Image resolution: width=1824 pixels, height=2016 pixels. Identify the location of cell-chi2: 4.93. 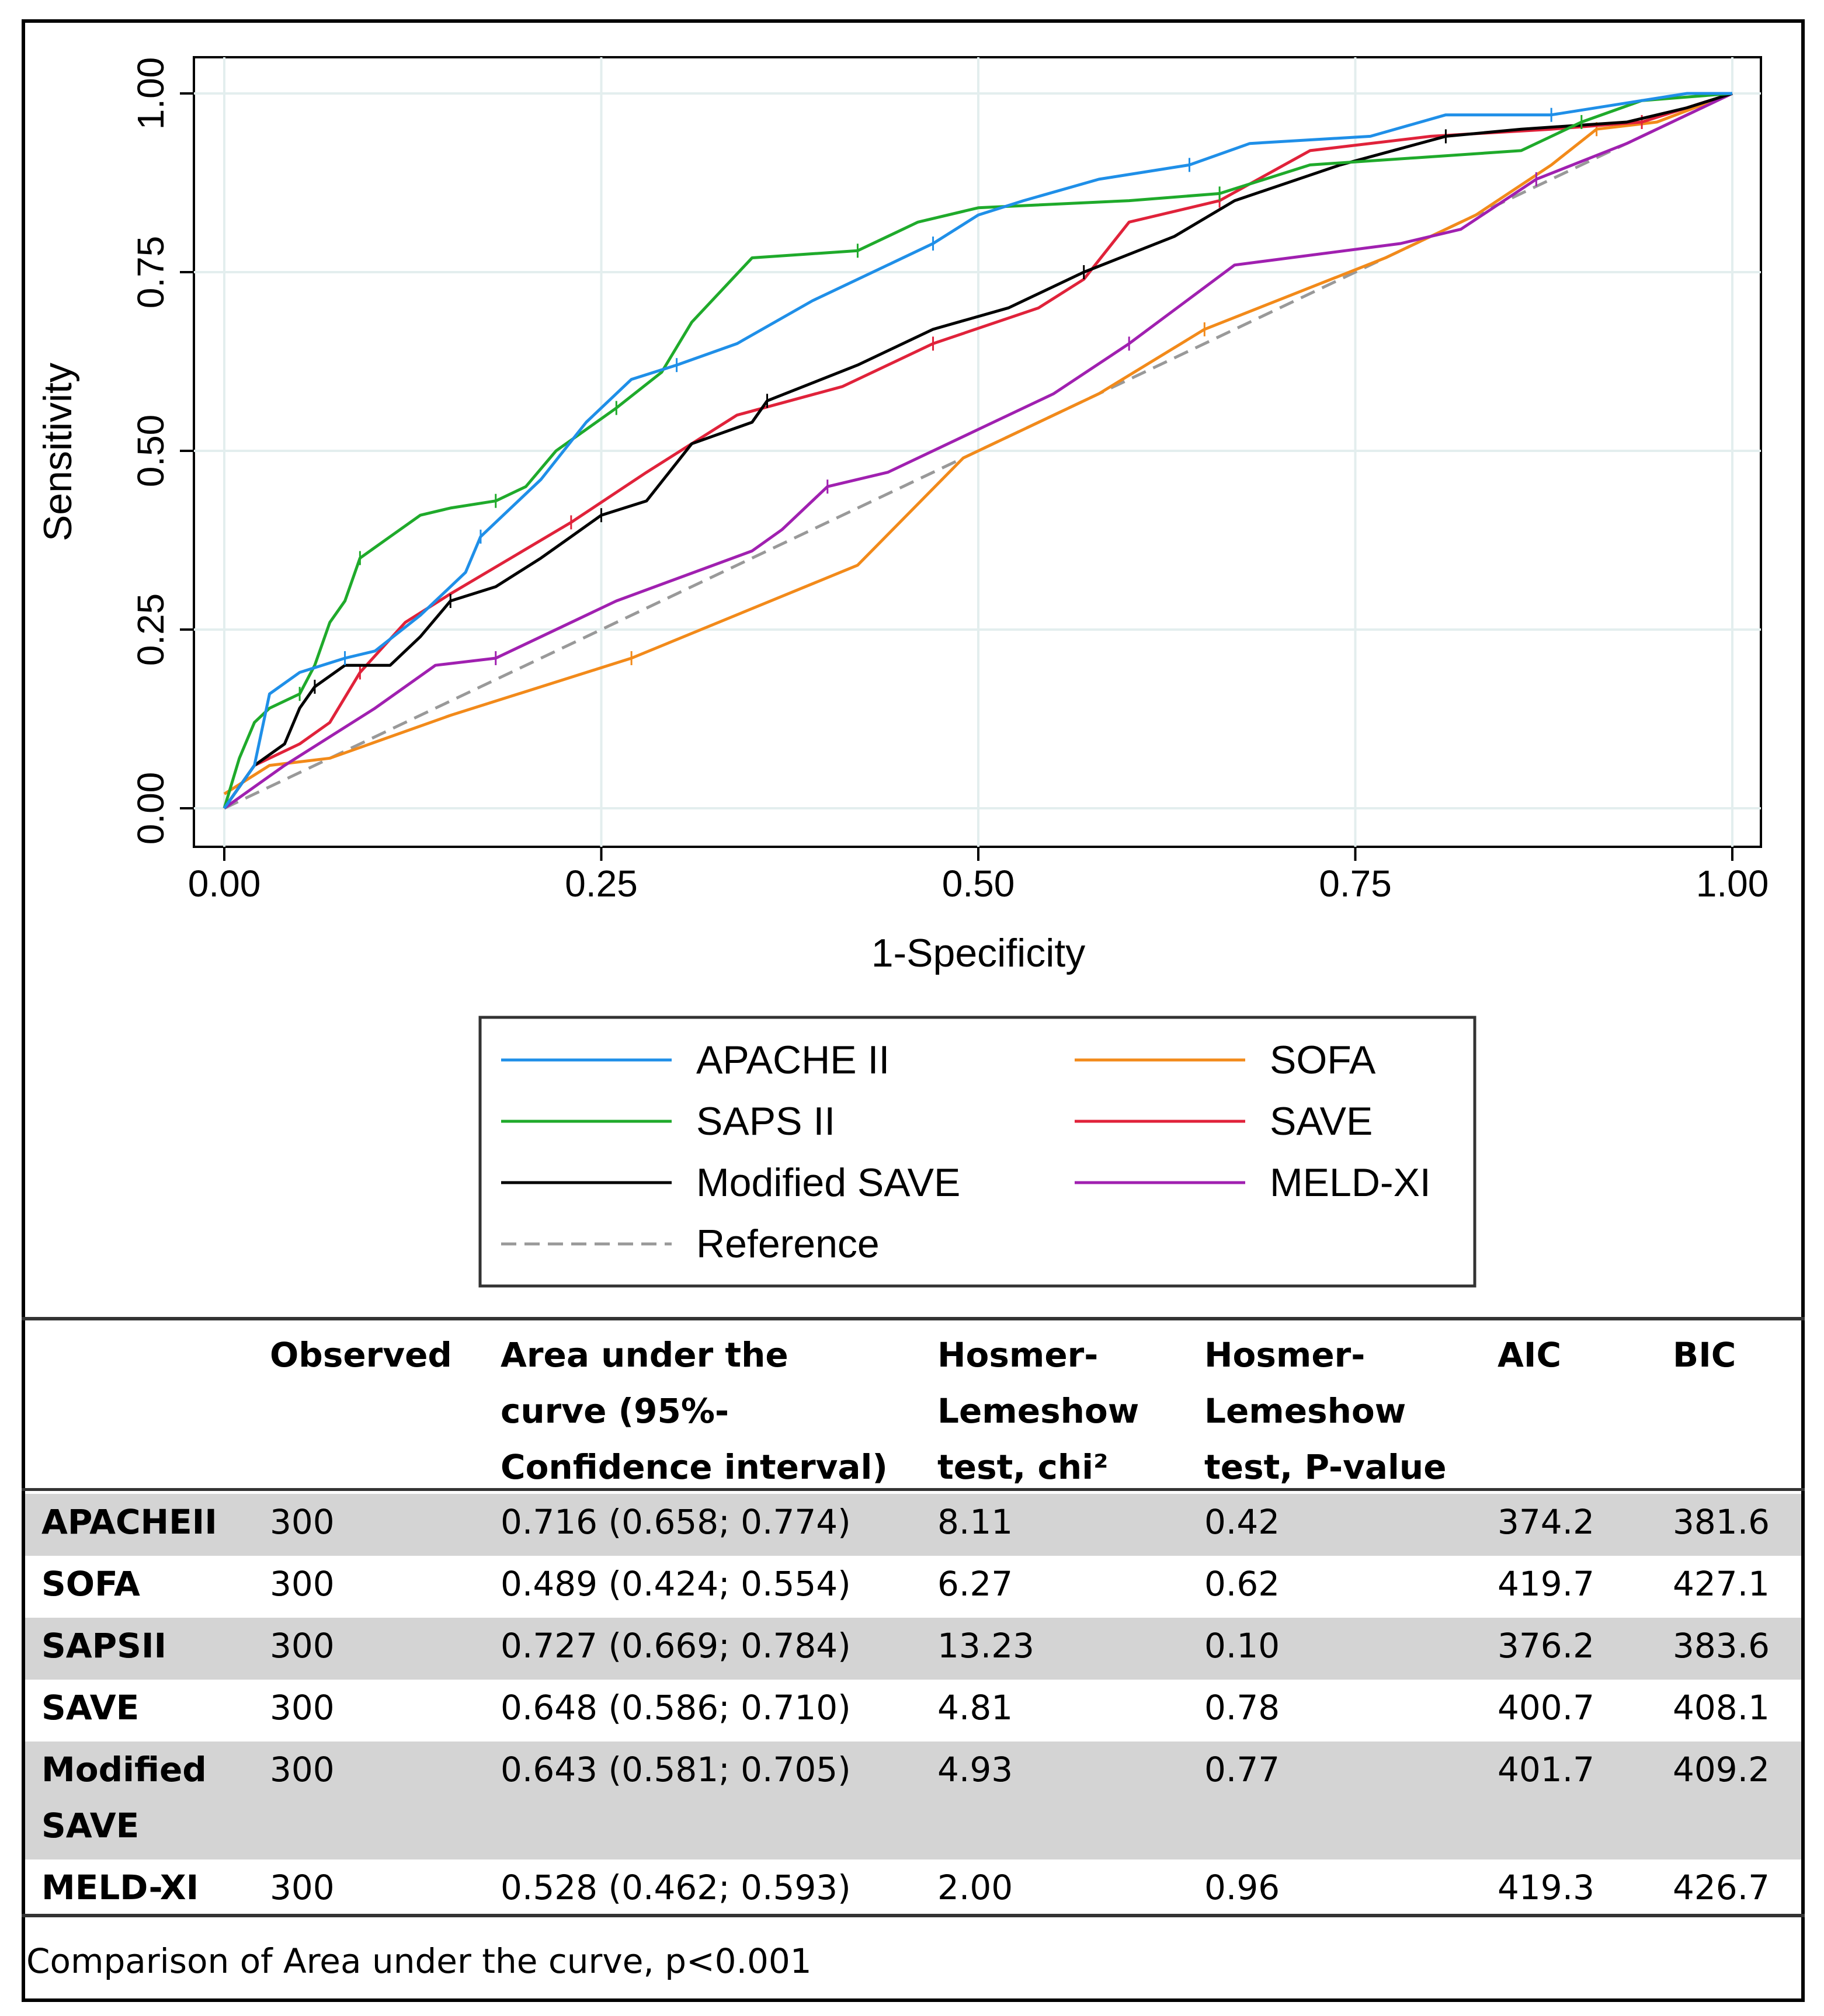
(975, 1769).